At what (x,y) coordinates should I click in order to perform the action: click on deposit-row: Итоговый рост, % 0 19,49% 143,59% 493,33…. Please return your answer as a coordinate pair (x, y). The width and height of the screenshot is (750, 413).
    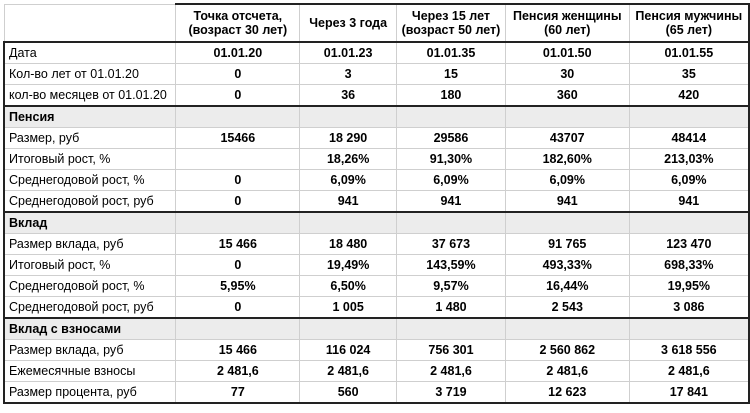
    Looking at the image, I should click on (376, 265).